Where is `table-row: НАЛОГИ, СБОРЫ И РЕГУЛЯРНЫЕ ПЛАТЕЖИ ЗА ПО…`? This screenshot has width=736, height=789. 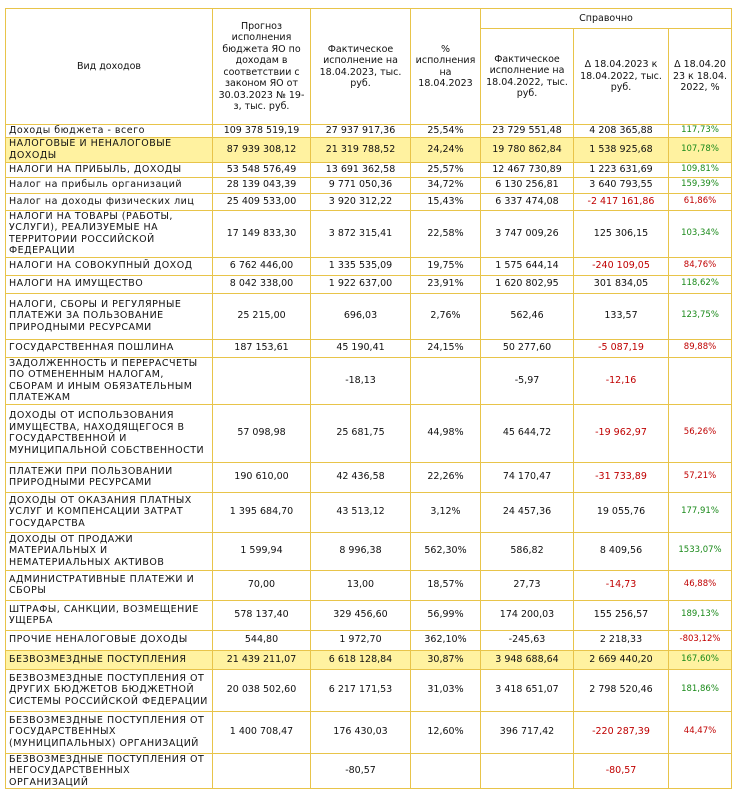
table-row: НАЛОГИ, СБОРЫ И РЕГУЛЯРНЫЕ ПЛАТЕЖИ ЗА ПО… is located at coordinates (368, 316).